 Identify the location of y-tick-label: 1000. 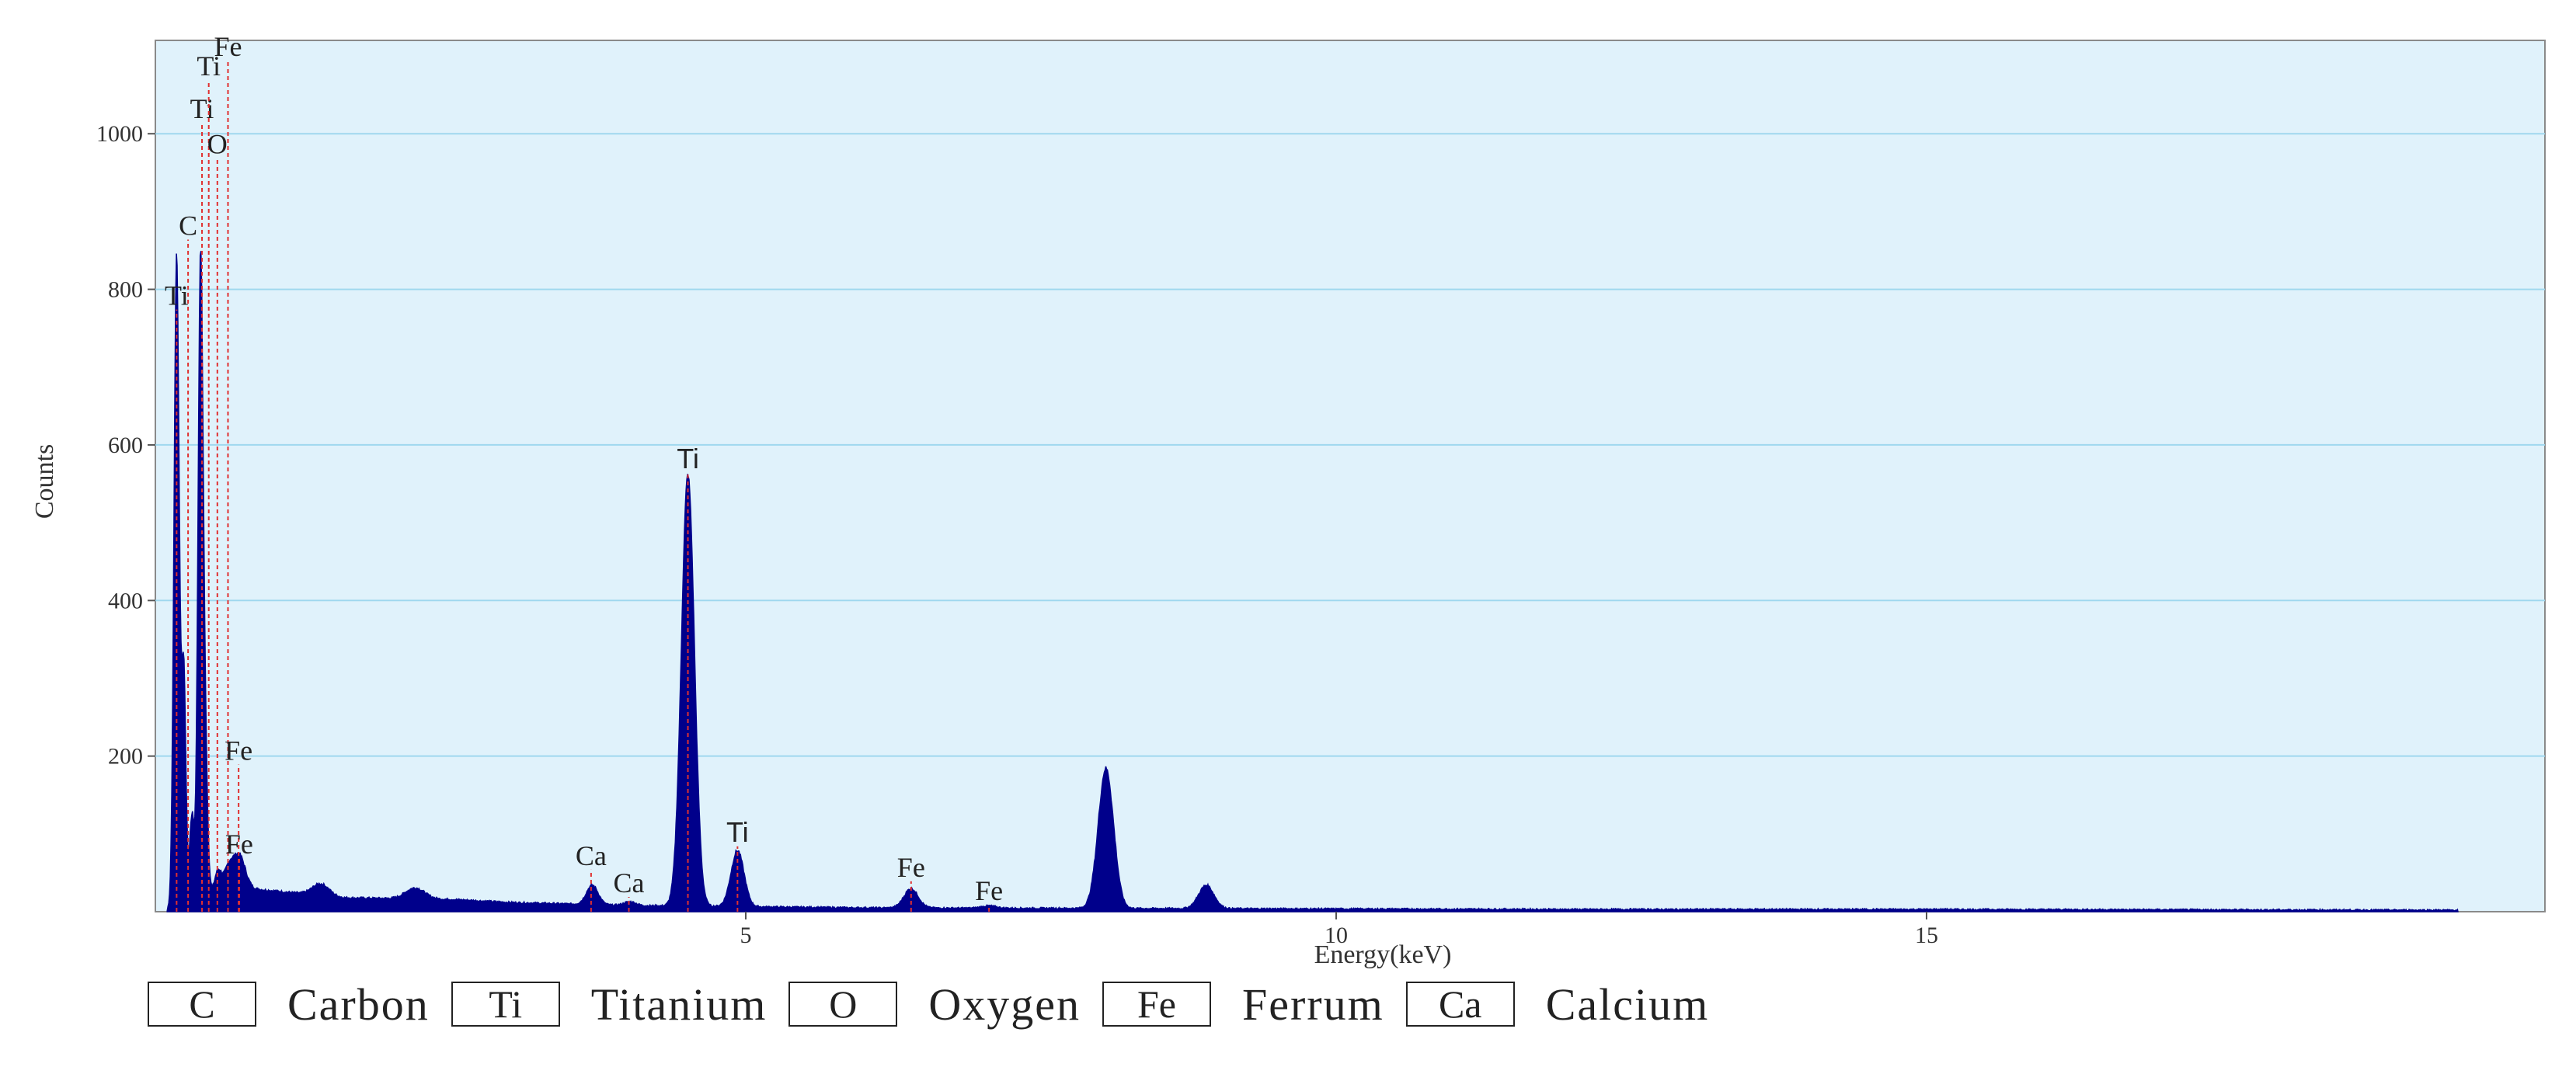
(119, 134).